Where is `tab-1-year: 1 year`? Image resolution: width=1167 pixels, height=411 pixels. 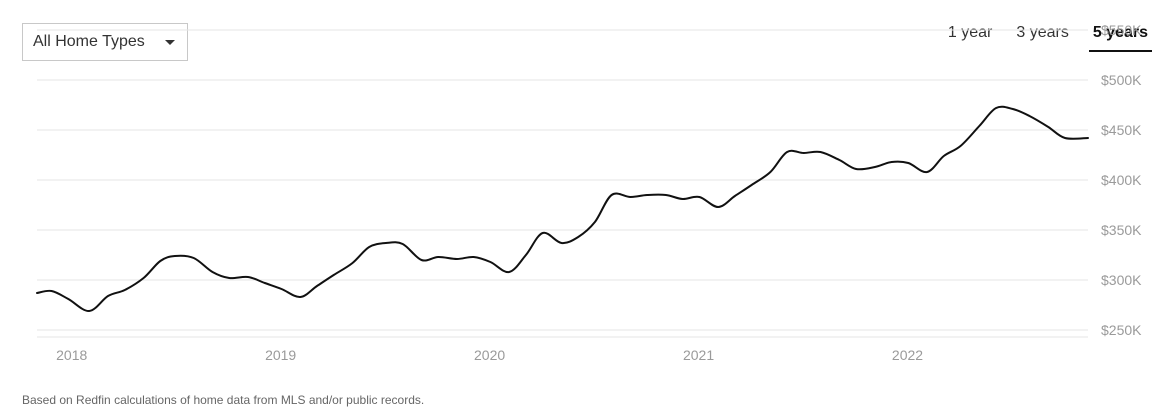
tab-1-year: 1 year is located at coordinates (970, 32).